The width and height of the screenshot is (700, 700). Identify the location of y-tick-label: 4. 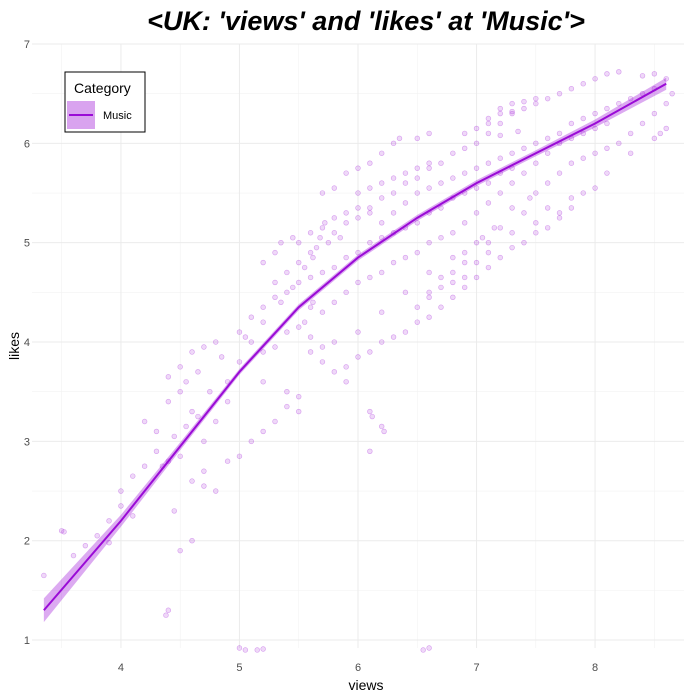
(27, 343).